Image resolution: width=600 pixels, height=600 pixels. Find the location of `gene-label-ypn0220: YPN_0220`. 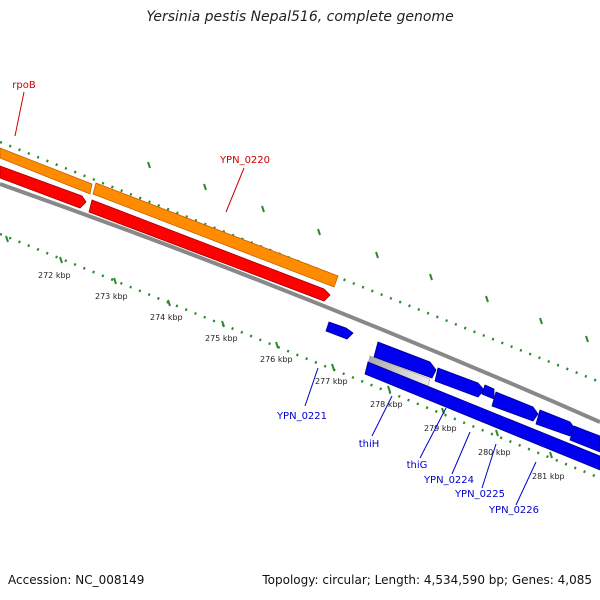

gene-label-ypn0220: YPN_0220 is located at coordinates (244, 160).